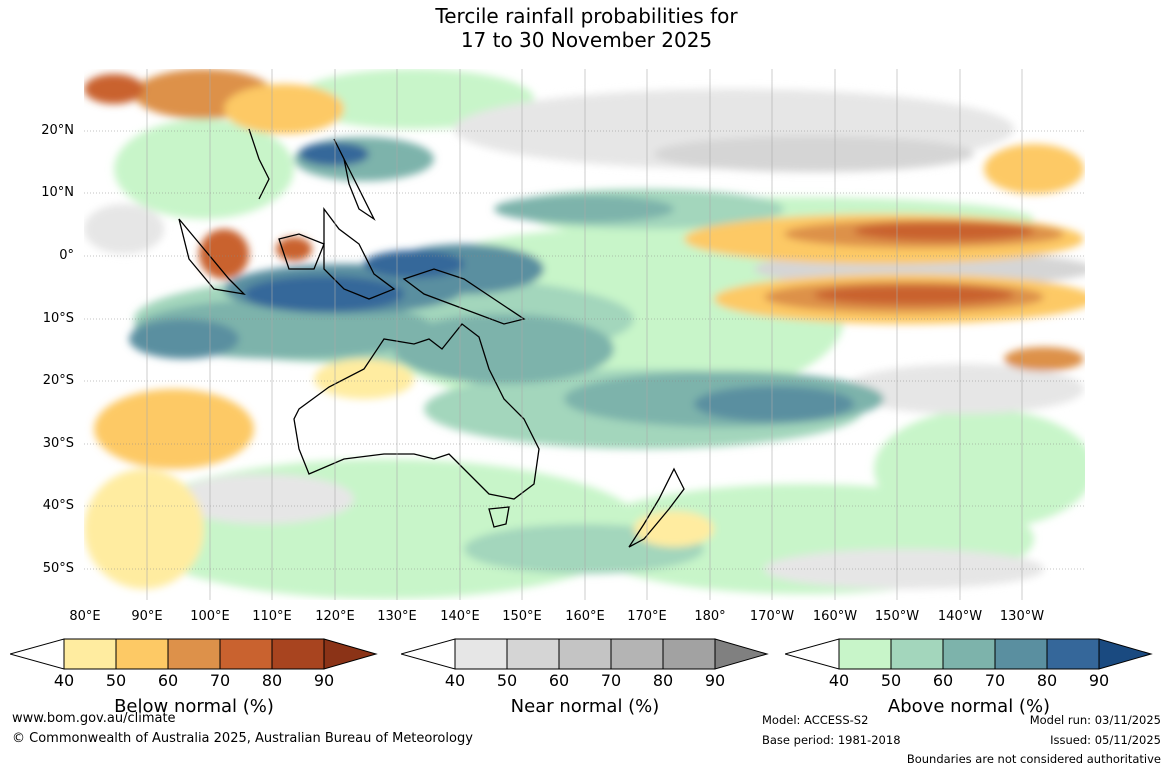 The height and width of the screenshot is (770, 1173). What do you see at coordinates (66, 255) in the screenshot?
I see `lat-label-0: 0°` at bounding box center [66, 255].